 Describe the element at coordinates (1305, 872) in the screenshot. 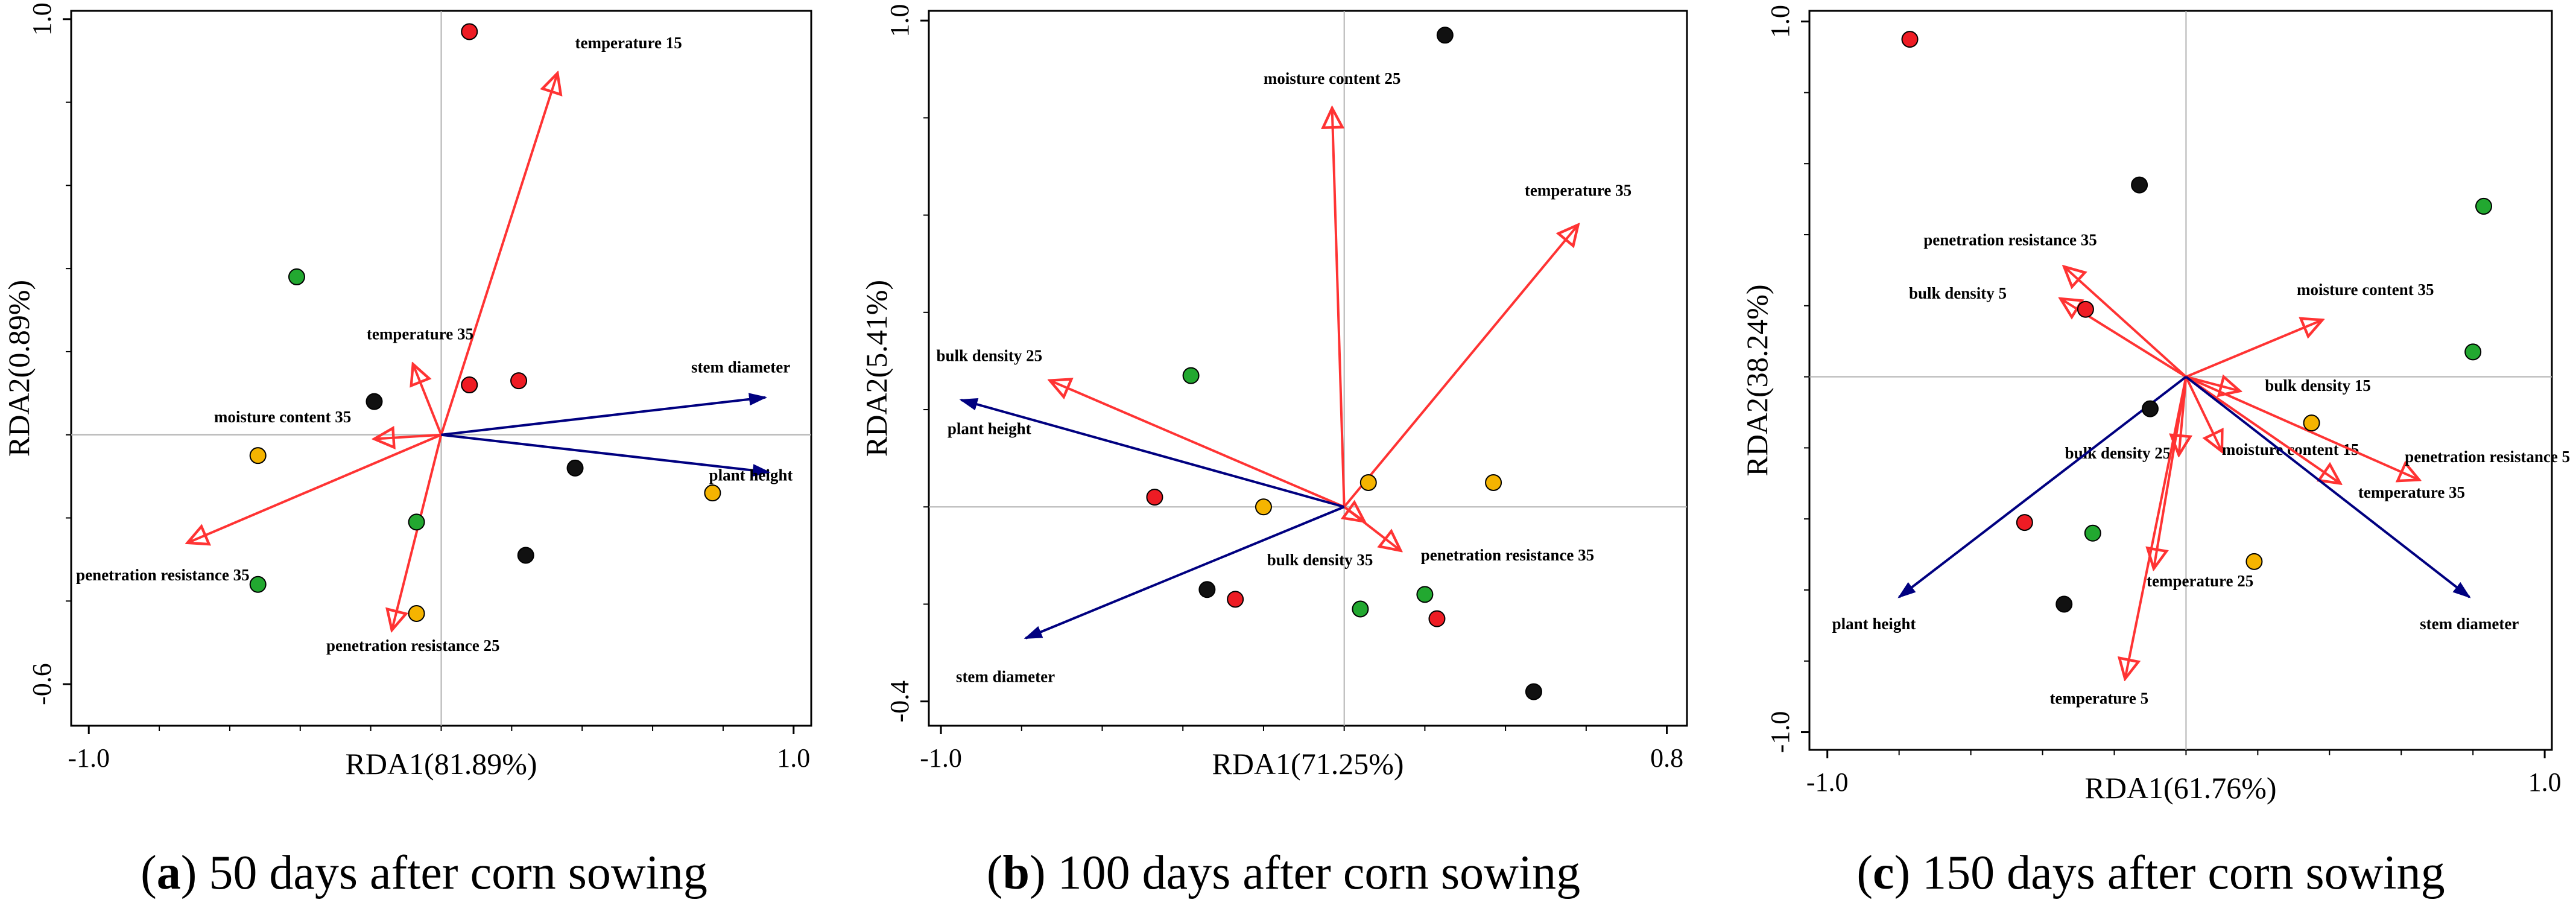

I see `caption-text: ) 100 days after corn sowing` at that location.